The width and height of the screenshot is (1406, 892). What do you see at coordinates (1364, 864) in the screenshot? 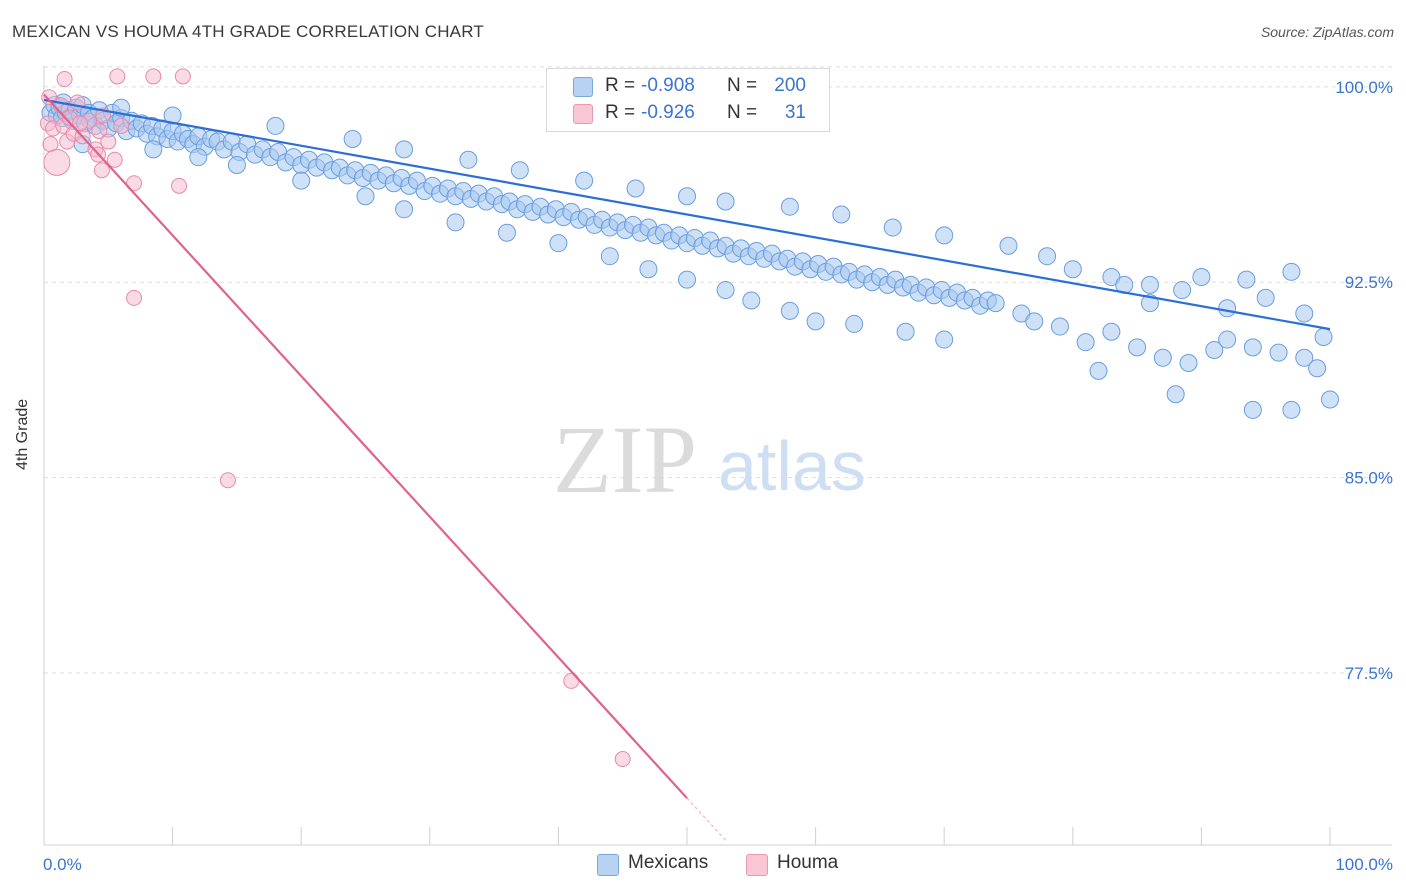
I see `x-tick-label: 100.0%` at bounding box center [1364, 864].